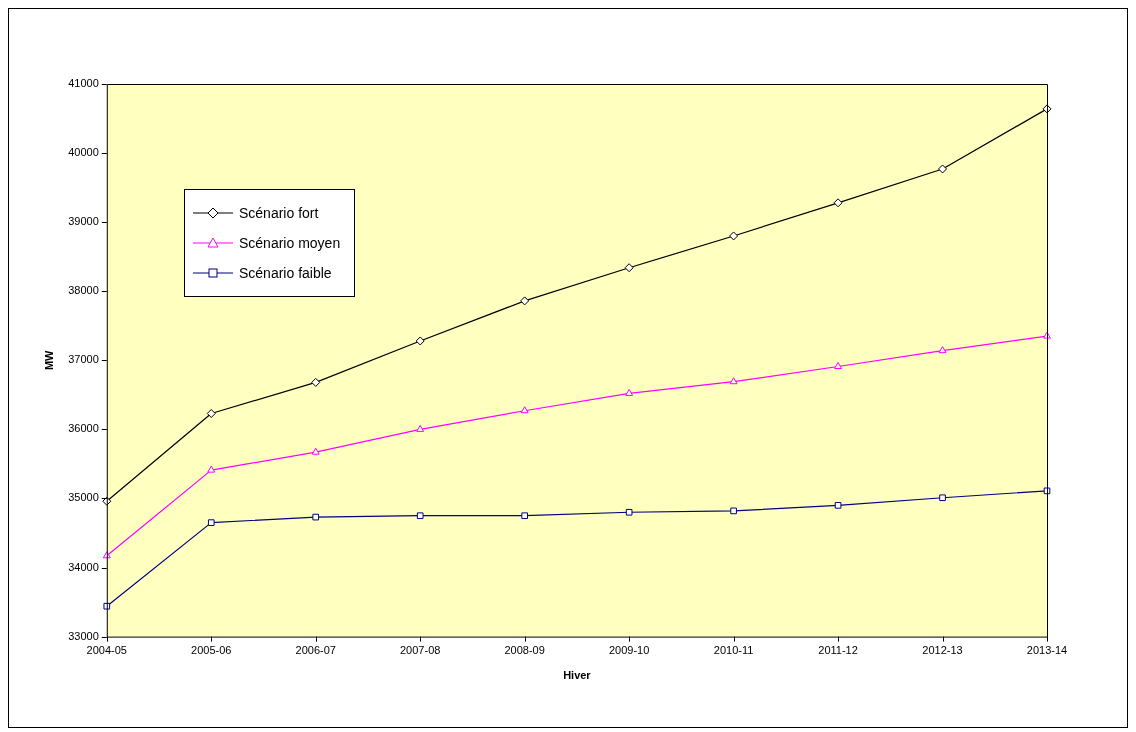 This screenshot has height=732, width=1136. I want to click on legend-label: Scénario moyen, so click(290, 243).